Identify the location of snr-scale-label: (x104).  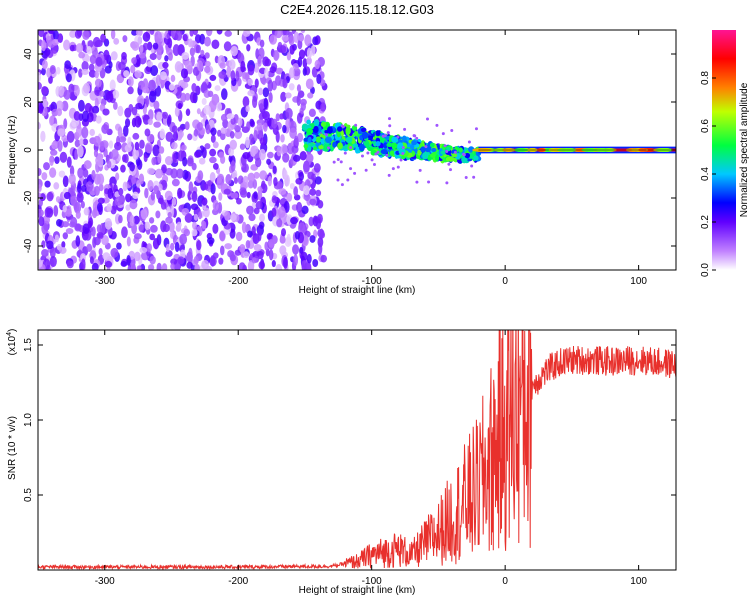
(12, 342).